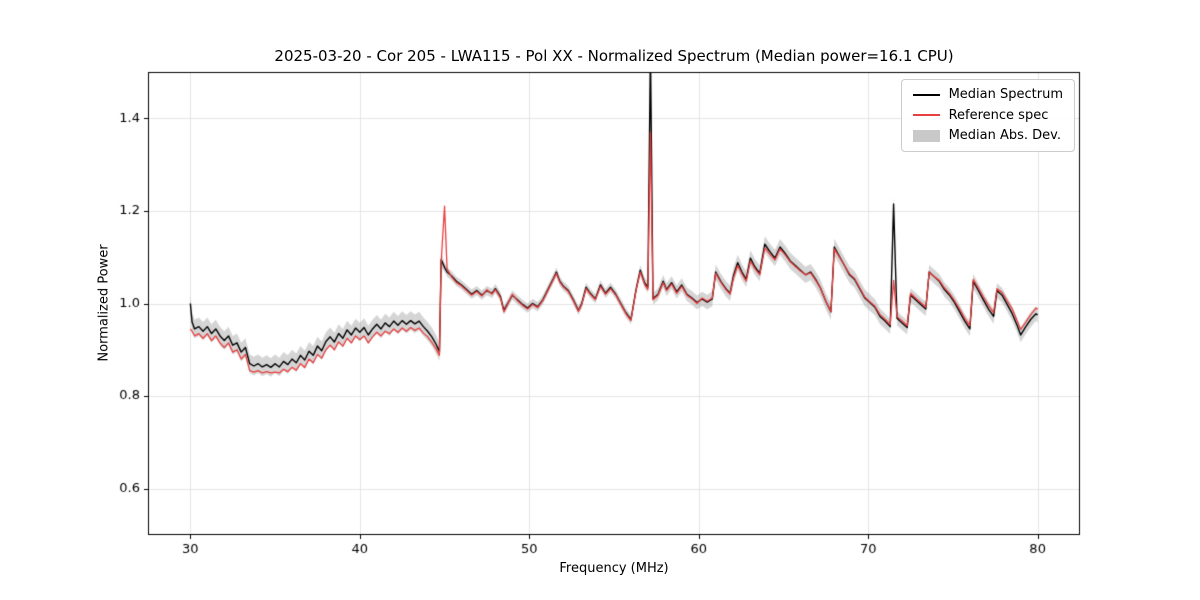 The height and width of the screenshot is (600, 1200). I want to click on legend-patch-swatch, so click(926, 135).